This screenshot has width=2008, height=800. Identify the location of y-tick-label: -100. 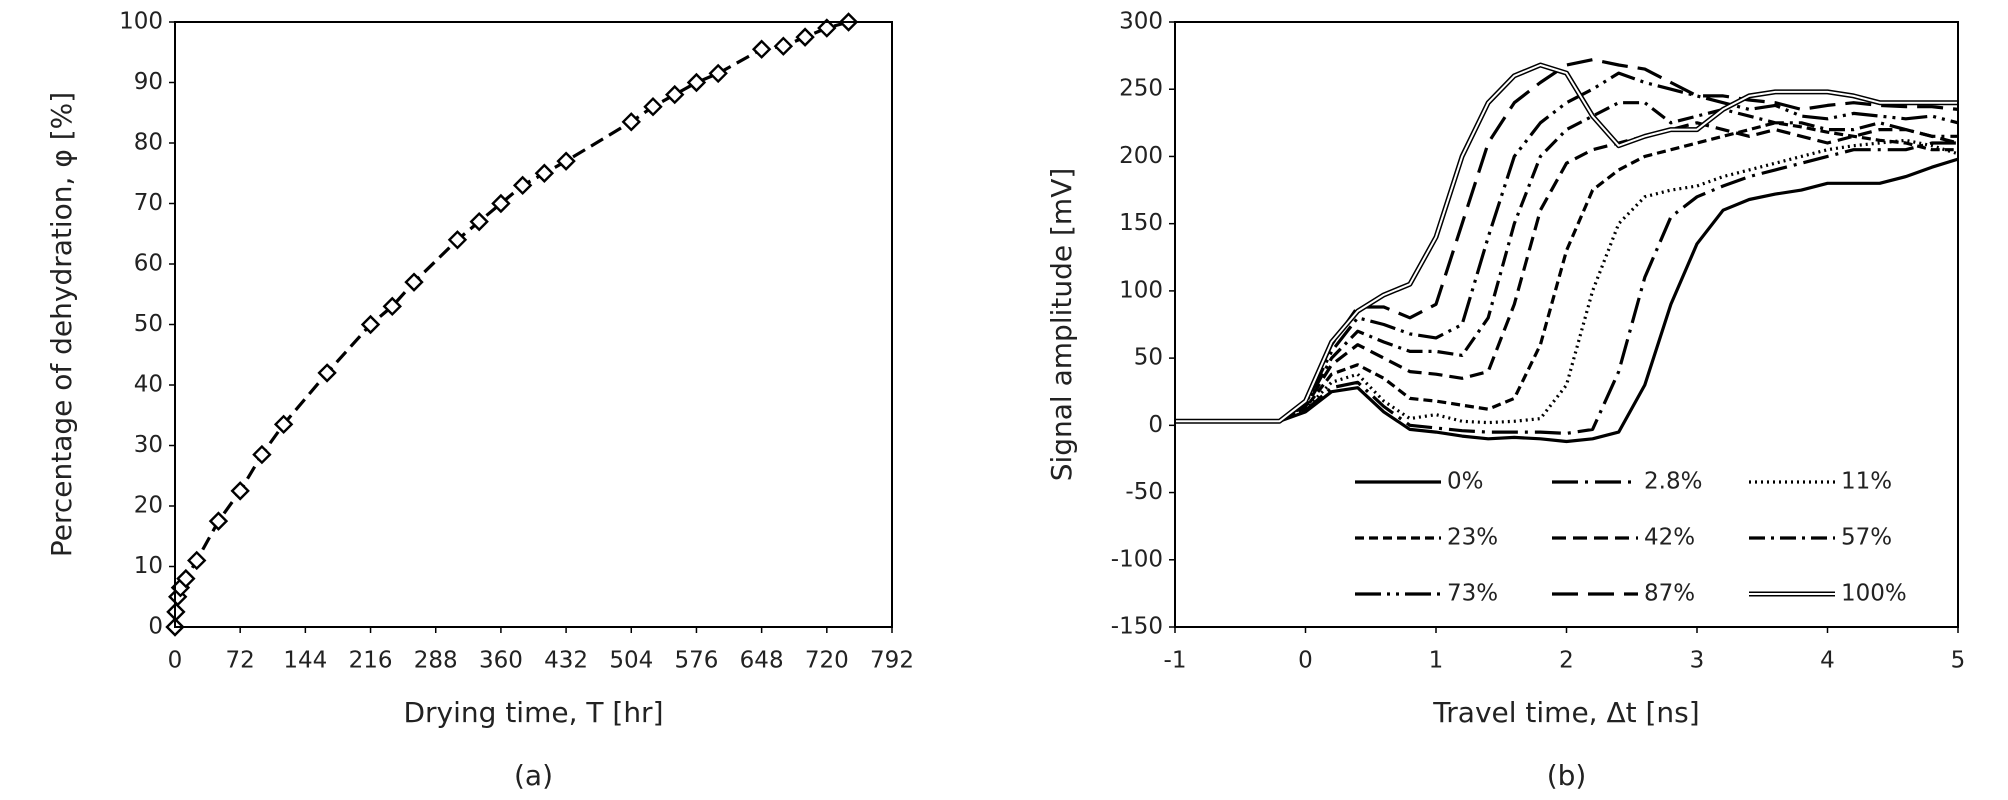
(1137, 559).